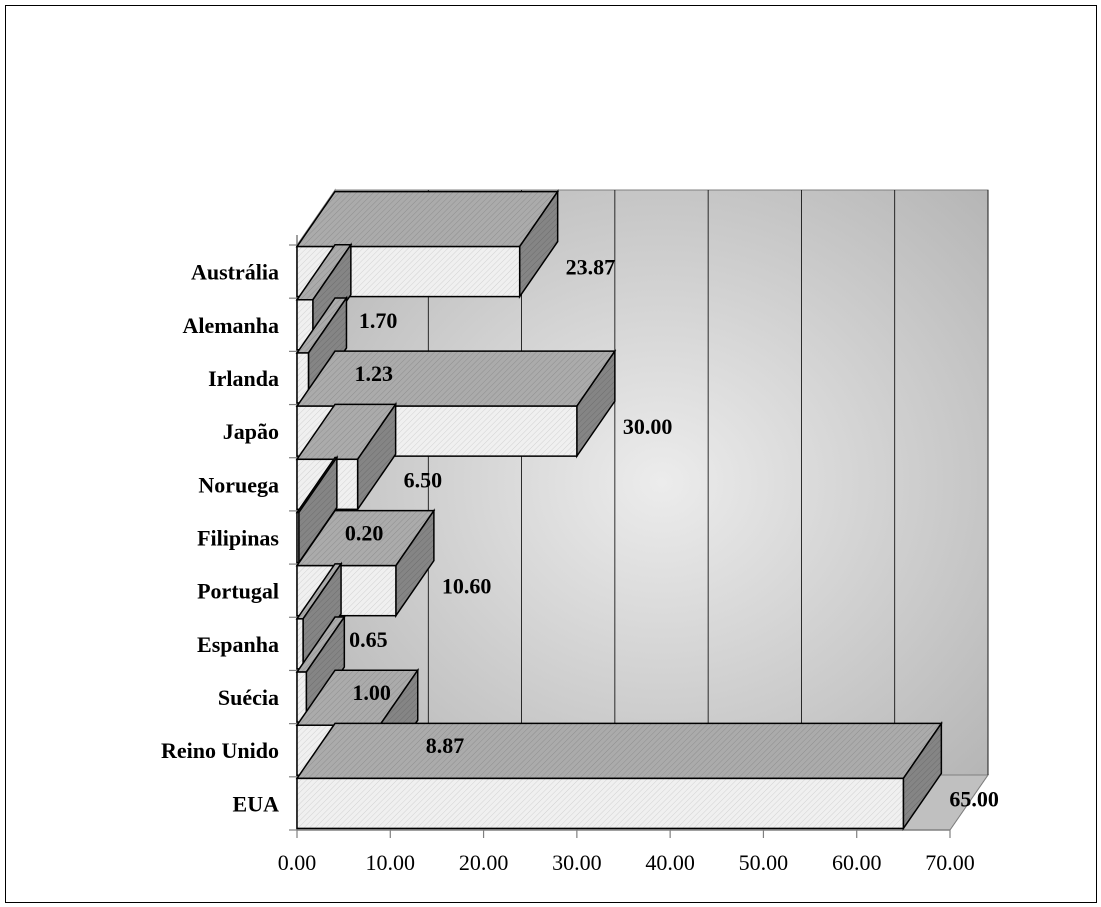 The width and height of the screenshot is (1101, 907). Describe the element at coordinates (373, 373) in the screenshot. I see `data-label: 1.23` at that location.